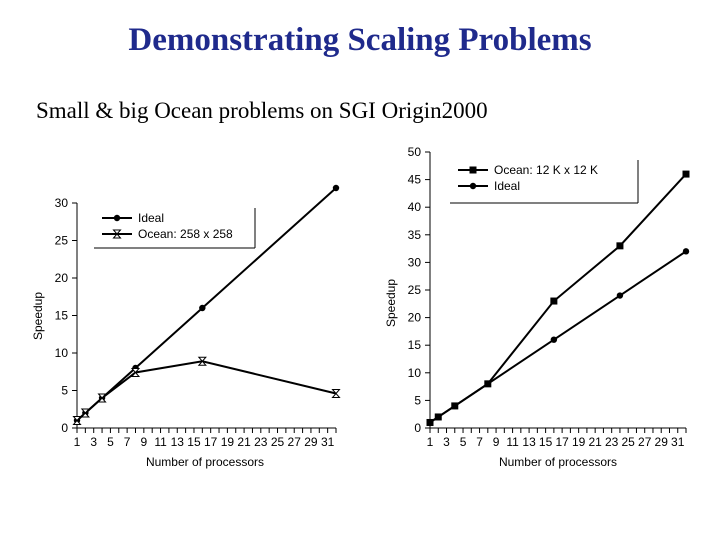  I want to click on y-tick-label: 35, so click(415, 235).